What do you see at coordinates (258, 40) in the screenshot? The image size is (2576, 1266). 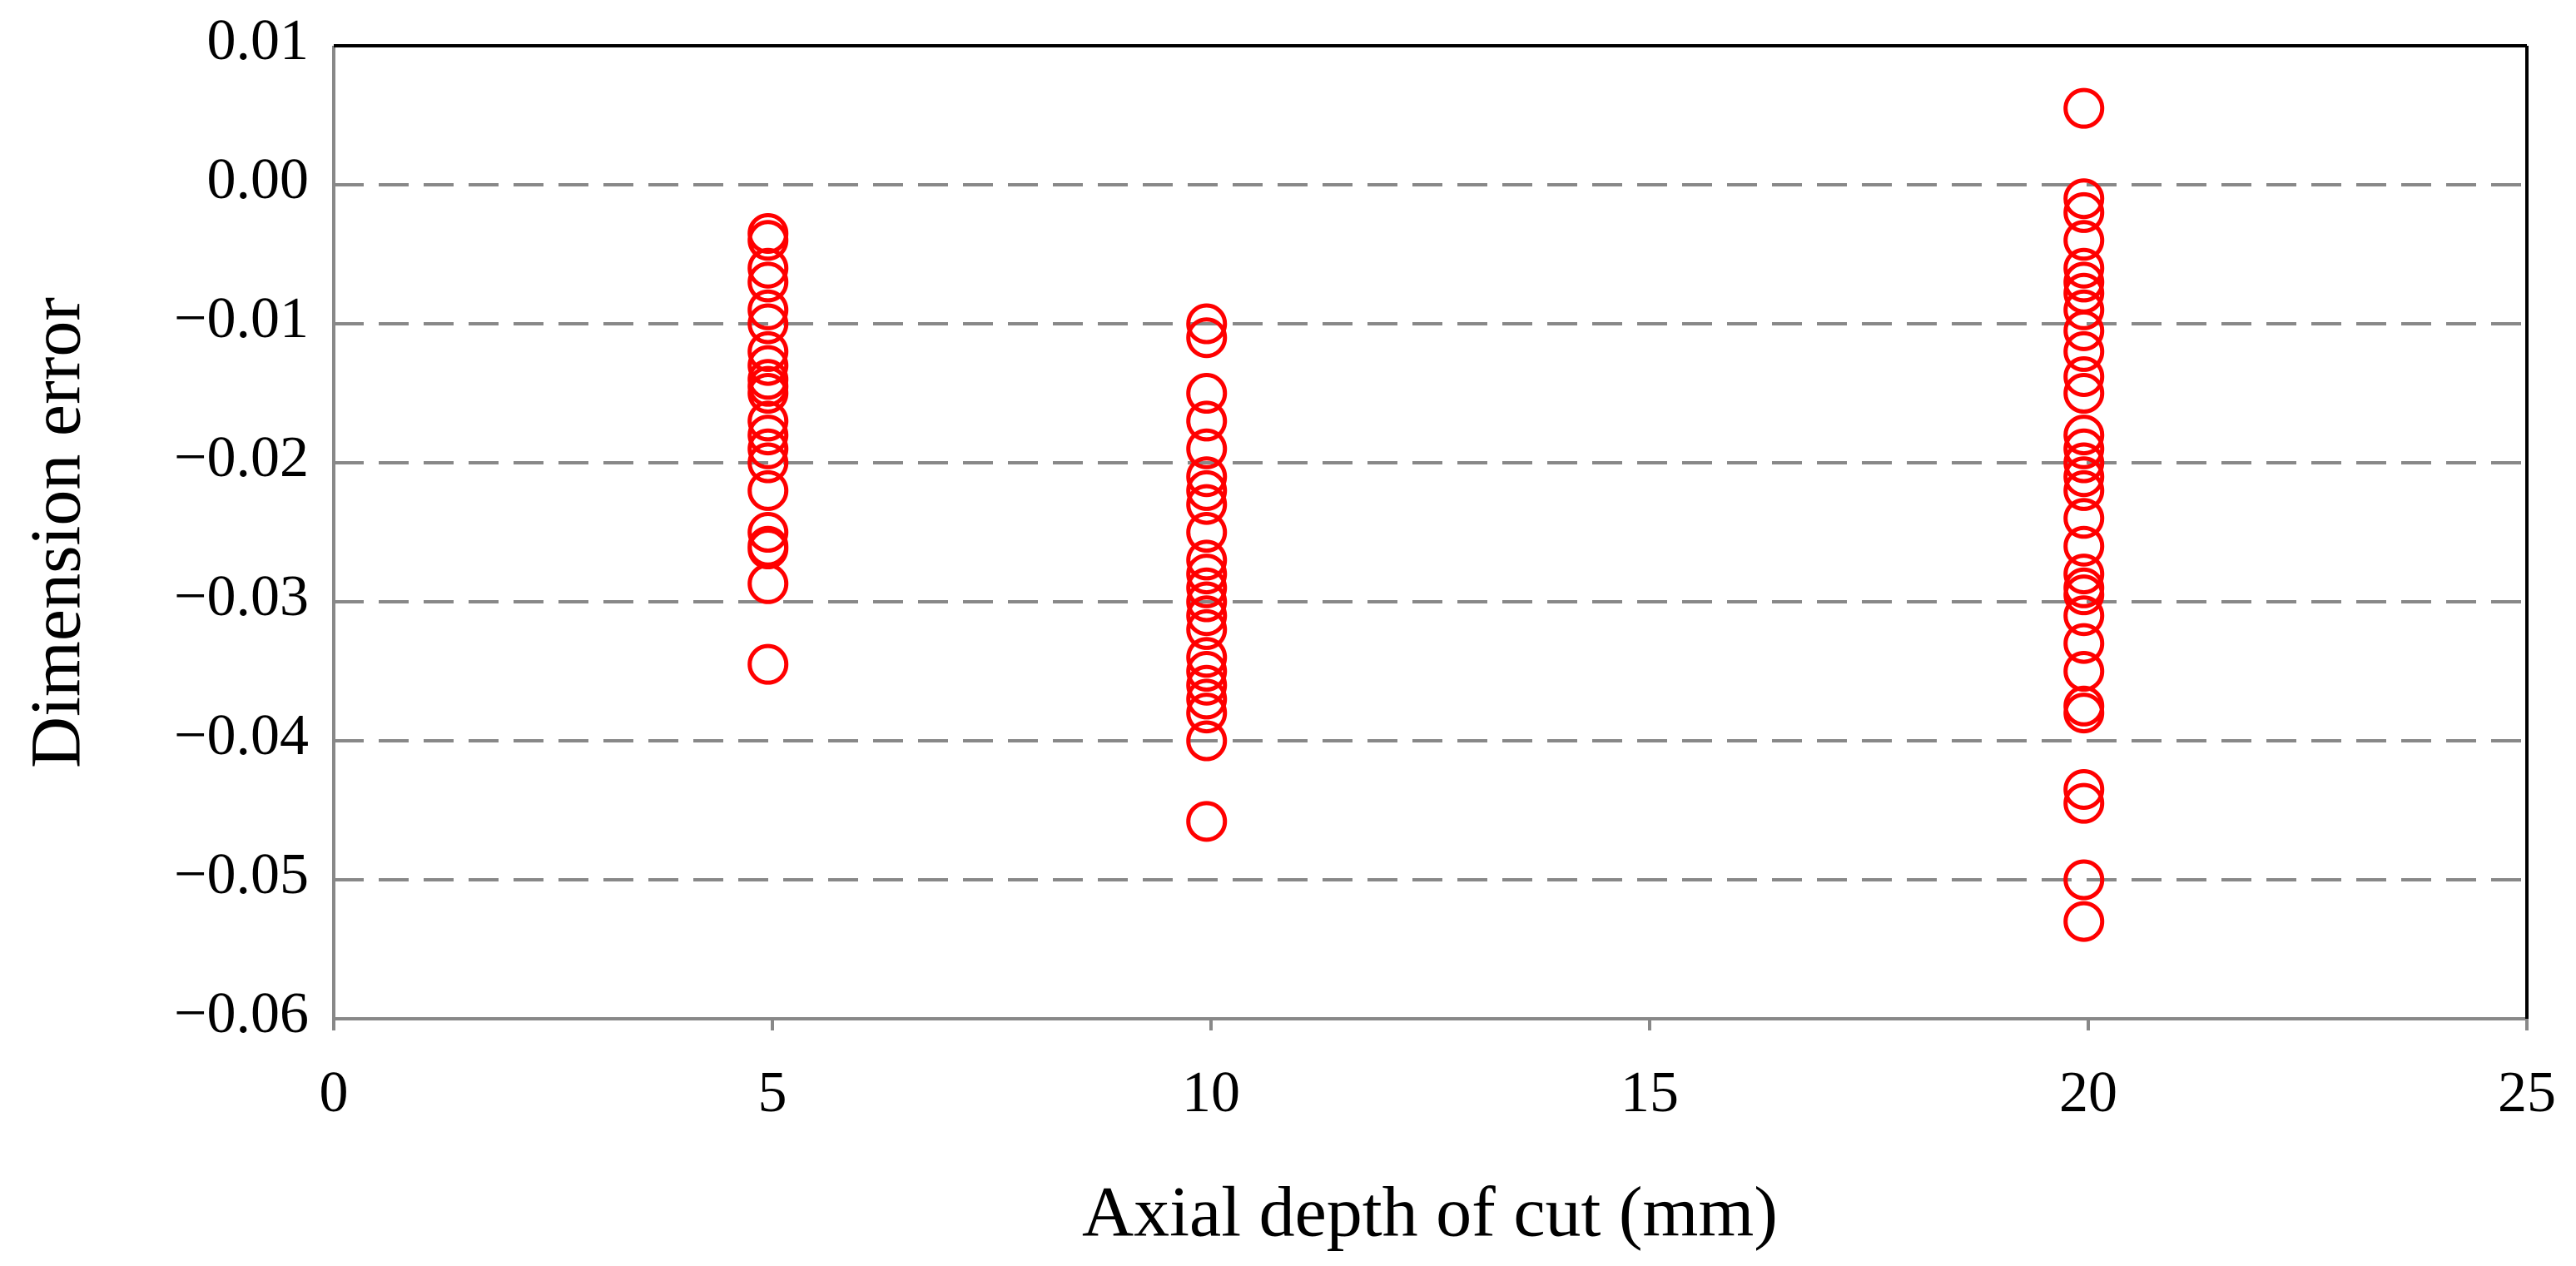 I see `y-tick-label: 0.01` at bounding box center [258, 40].